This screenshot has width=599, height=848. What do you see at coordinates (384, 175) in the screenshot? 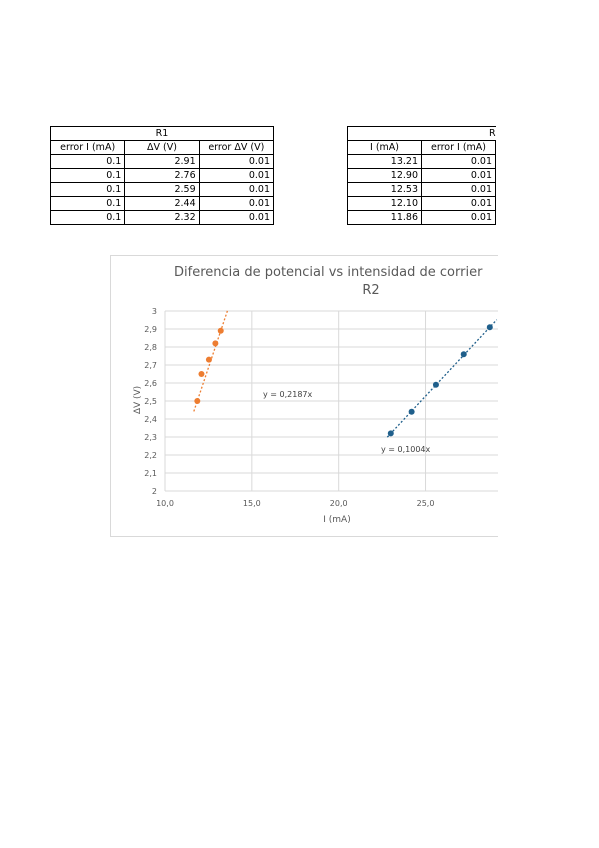
I see `table-cell: 12.90` at bounding box center [384, 175].